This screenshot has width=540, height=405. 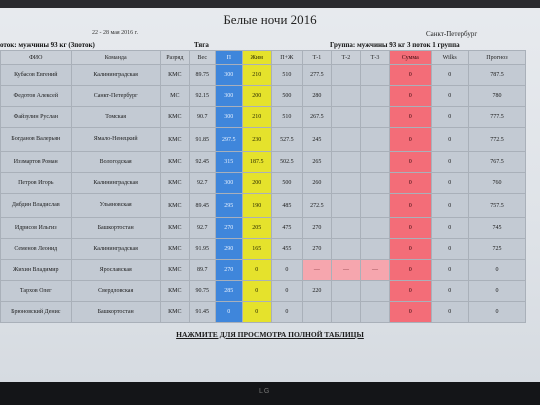 What do you see at coordinates (497, 139) in the screenshot?
I see `forecast-cell: 772.5` at bounding box center [497, 139].